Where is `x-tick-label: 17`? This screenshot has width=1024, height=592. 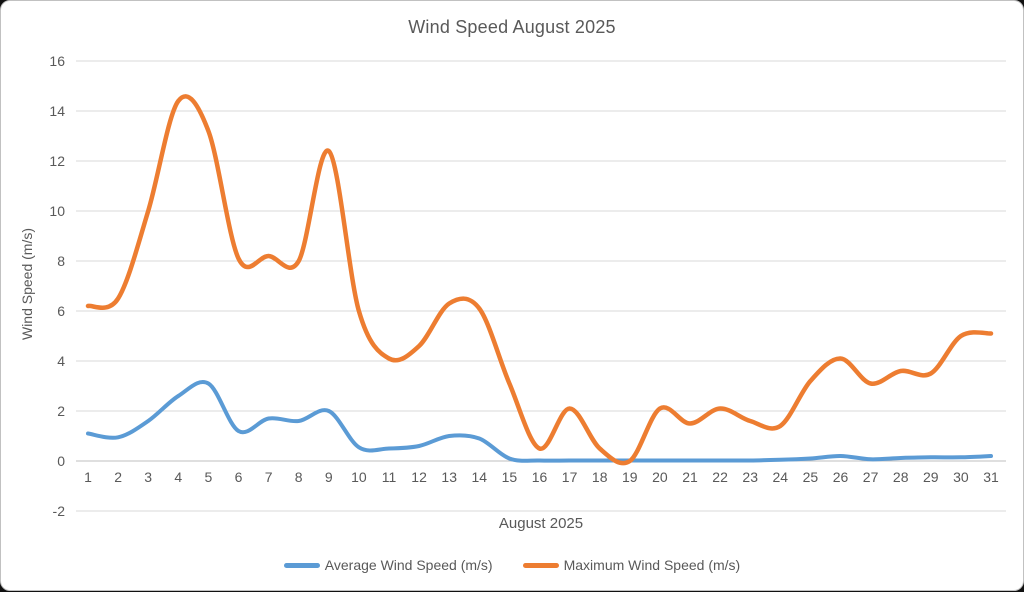 x-tick-label: 17 is located at coordinates (570, 477).